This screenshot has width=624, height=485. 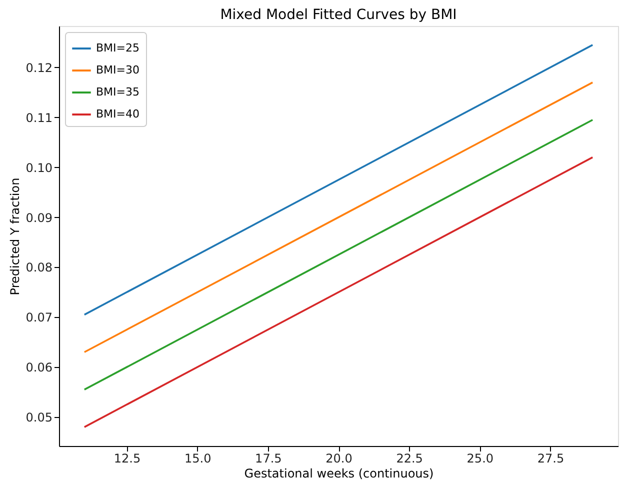 What do you see at coordinates (39, 117) in the screenshot?
I see `y-tick-label: 0.11` at bounding box center [39, 117].